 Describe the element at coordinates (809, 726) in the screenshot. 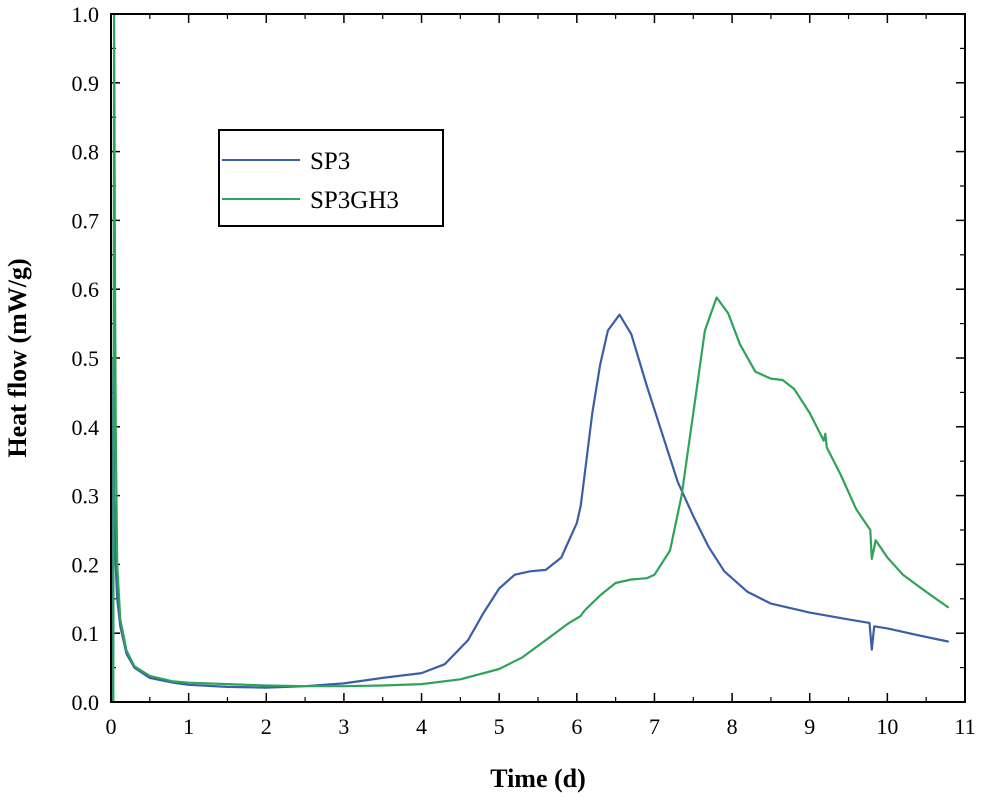

I see `x-tick-label: 9` at that location.